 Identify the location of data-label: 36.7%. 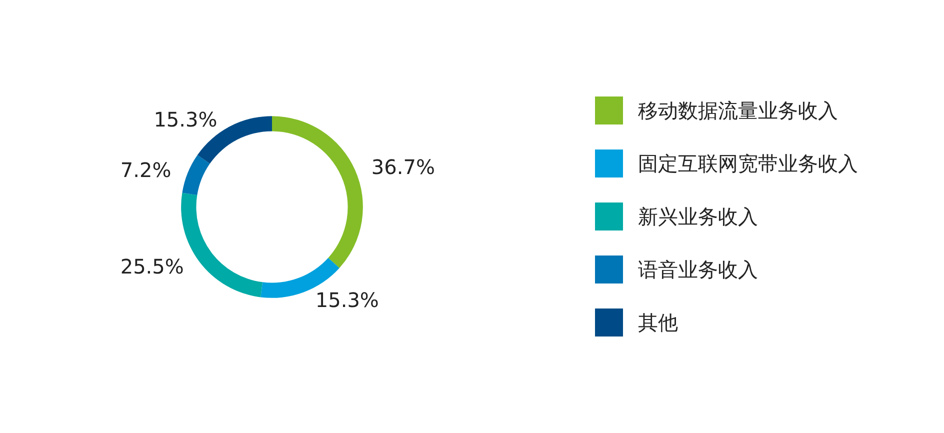
(403, 166).